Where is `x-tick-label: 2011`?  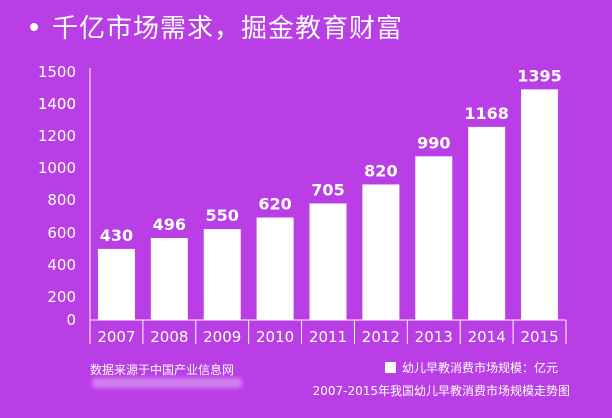
x-tick-label: 2011 is located at coordinates (328, 337).